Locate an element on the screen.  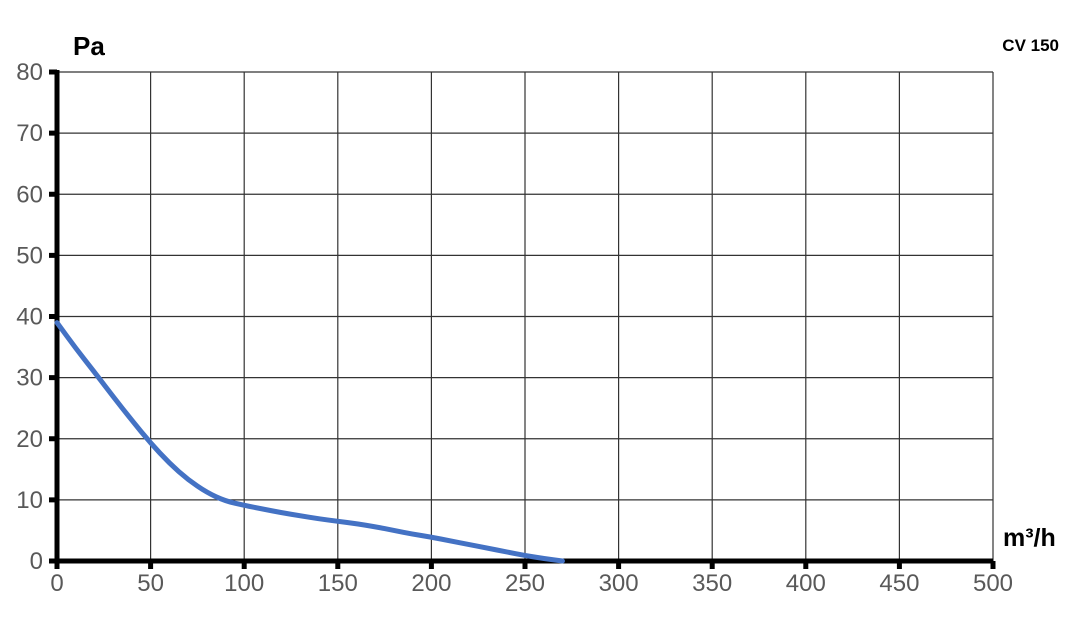
x-tick-label: 400 is located at coordinates (806, 583).